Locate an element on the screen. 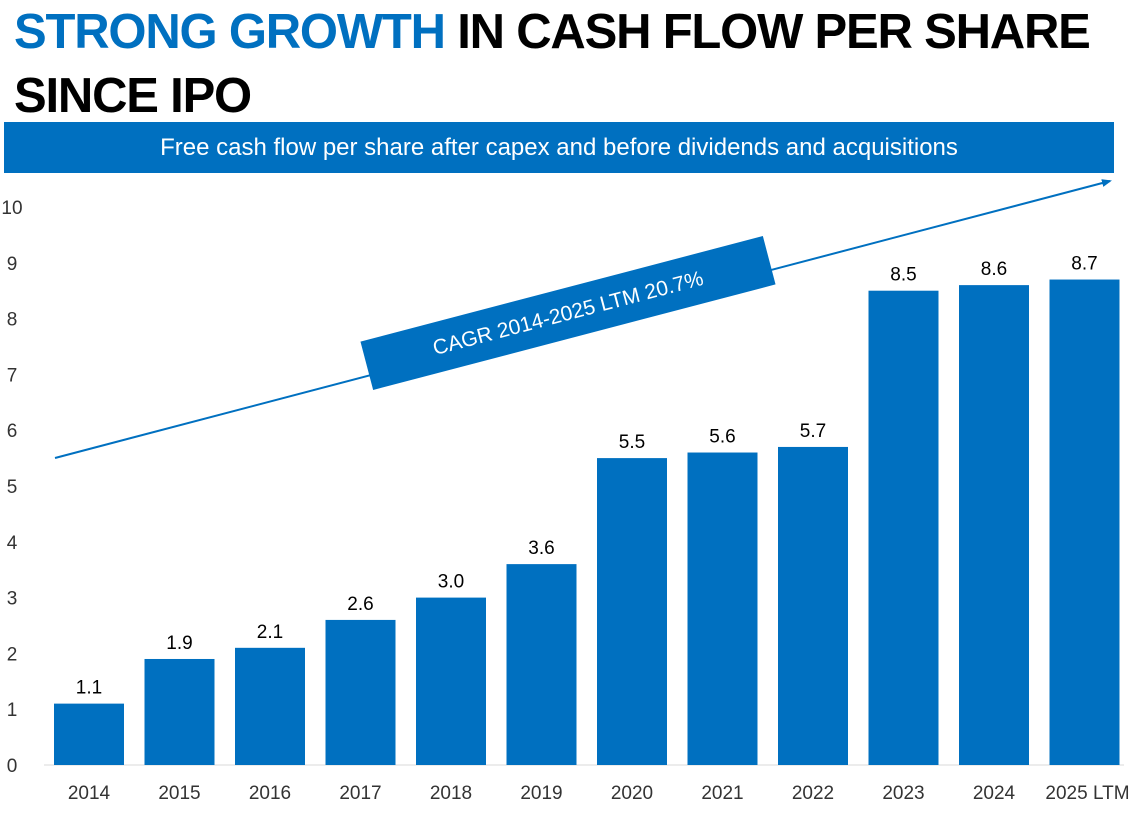 The height and width of the screenshot is (814, 1139). bar-2019 is located at coordinates (541, 664).